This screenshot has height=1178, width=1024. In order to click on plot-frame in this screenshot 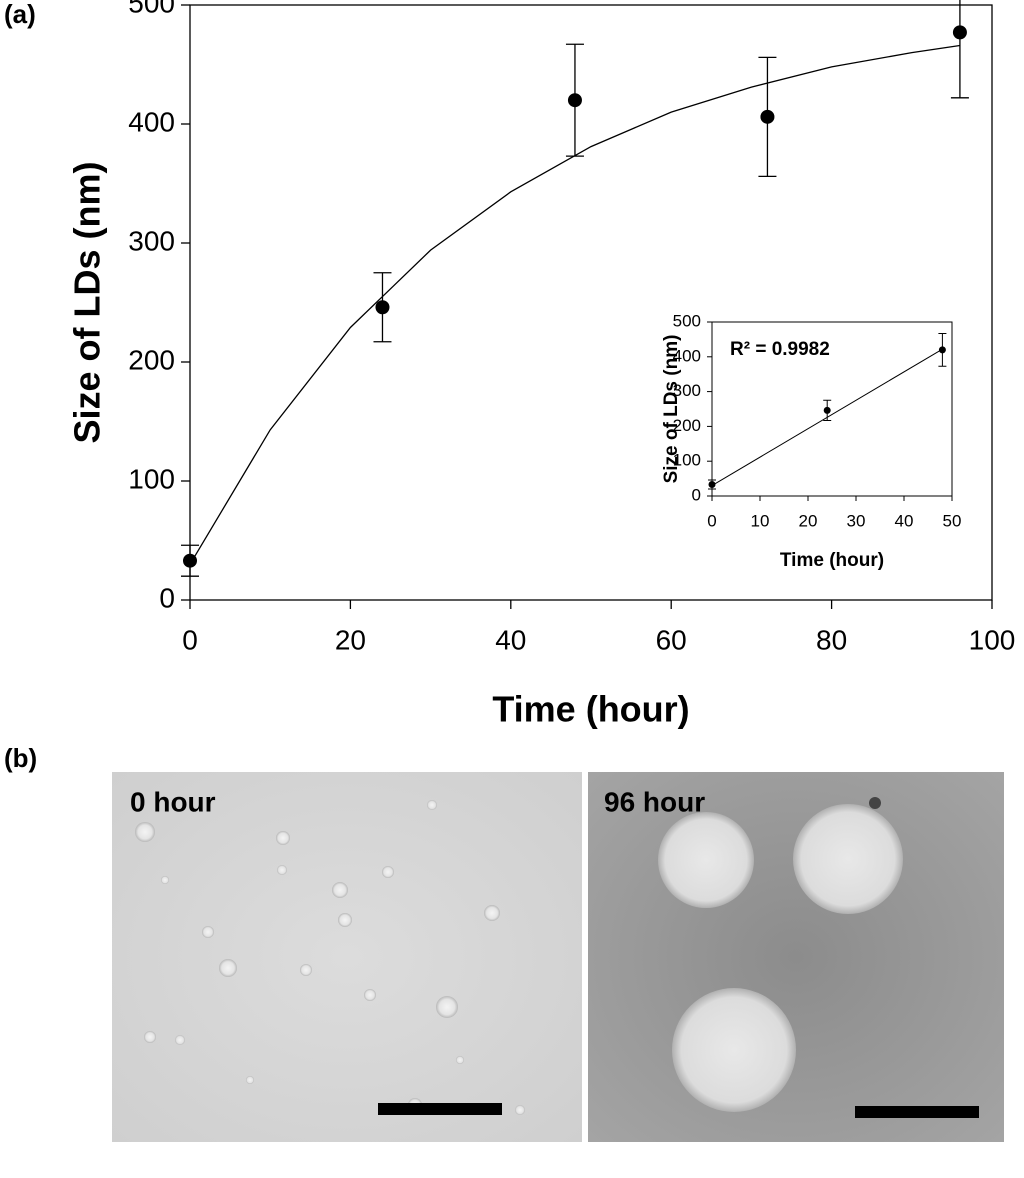, I will do `click(832, 409)`.